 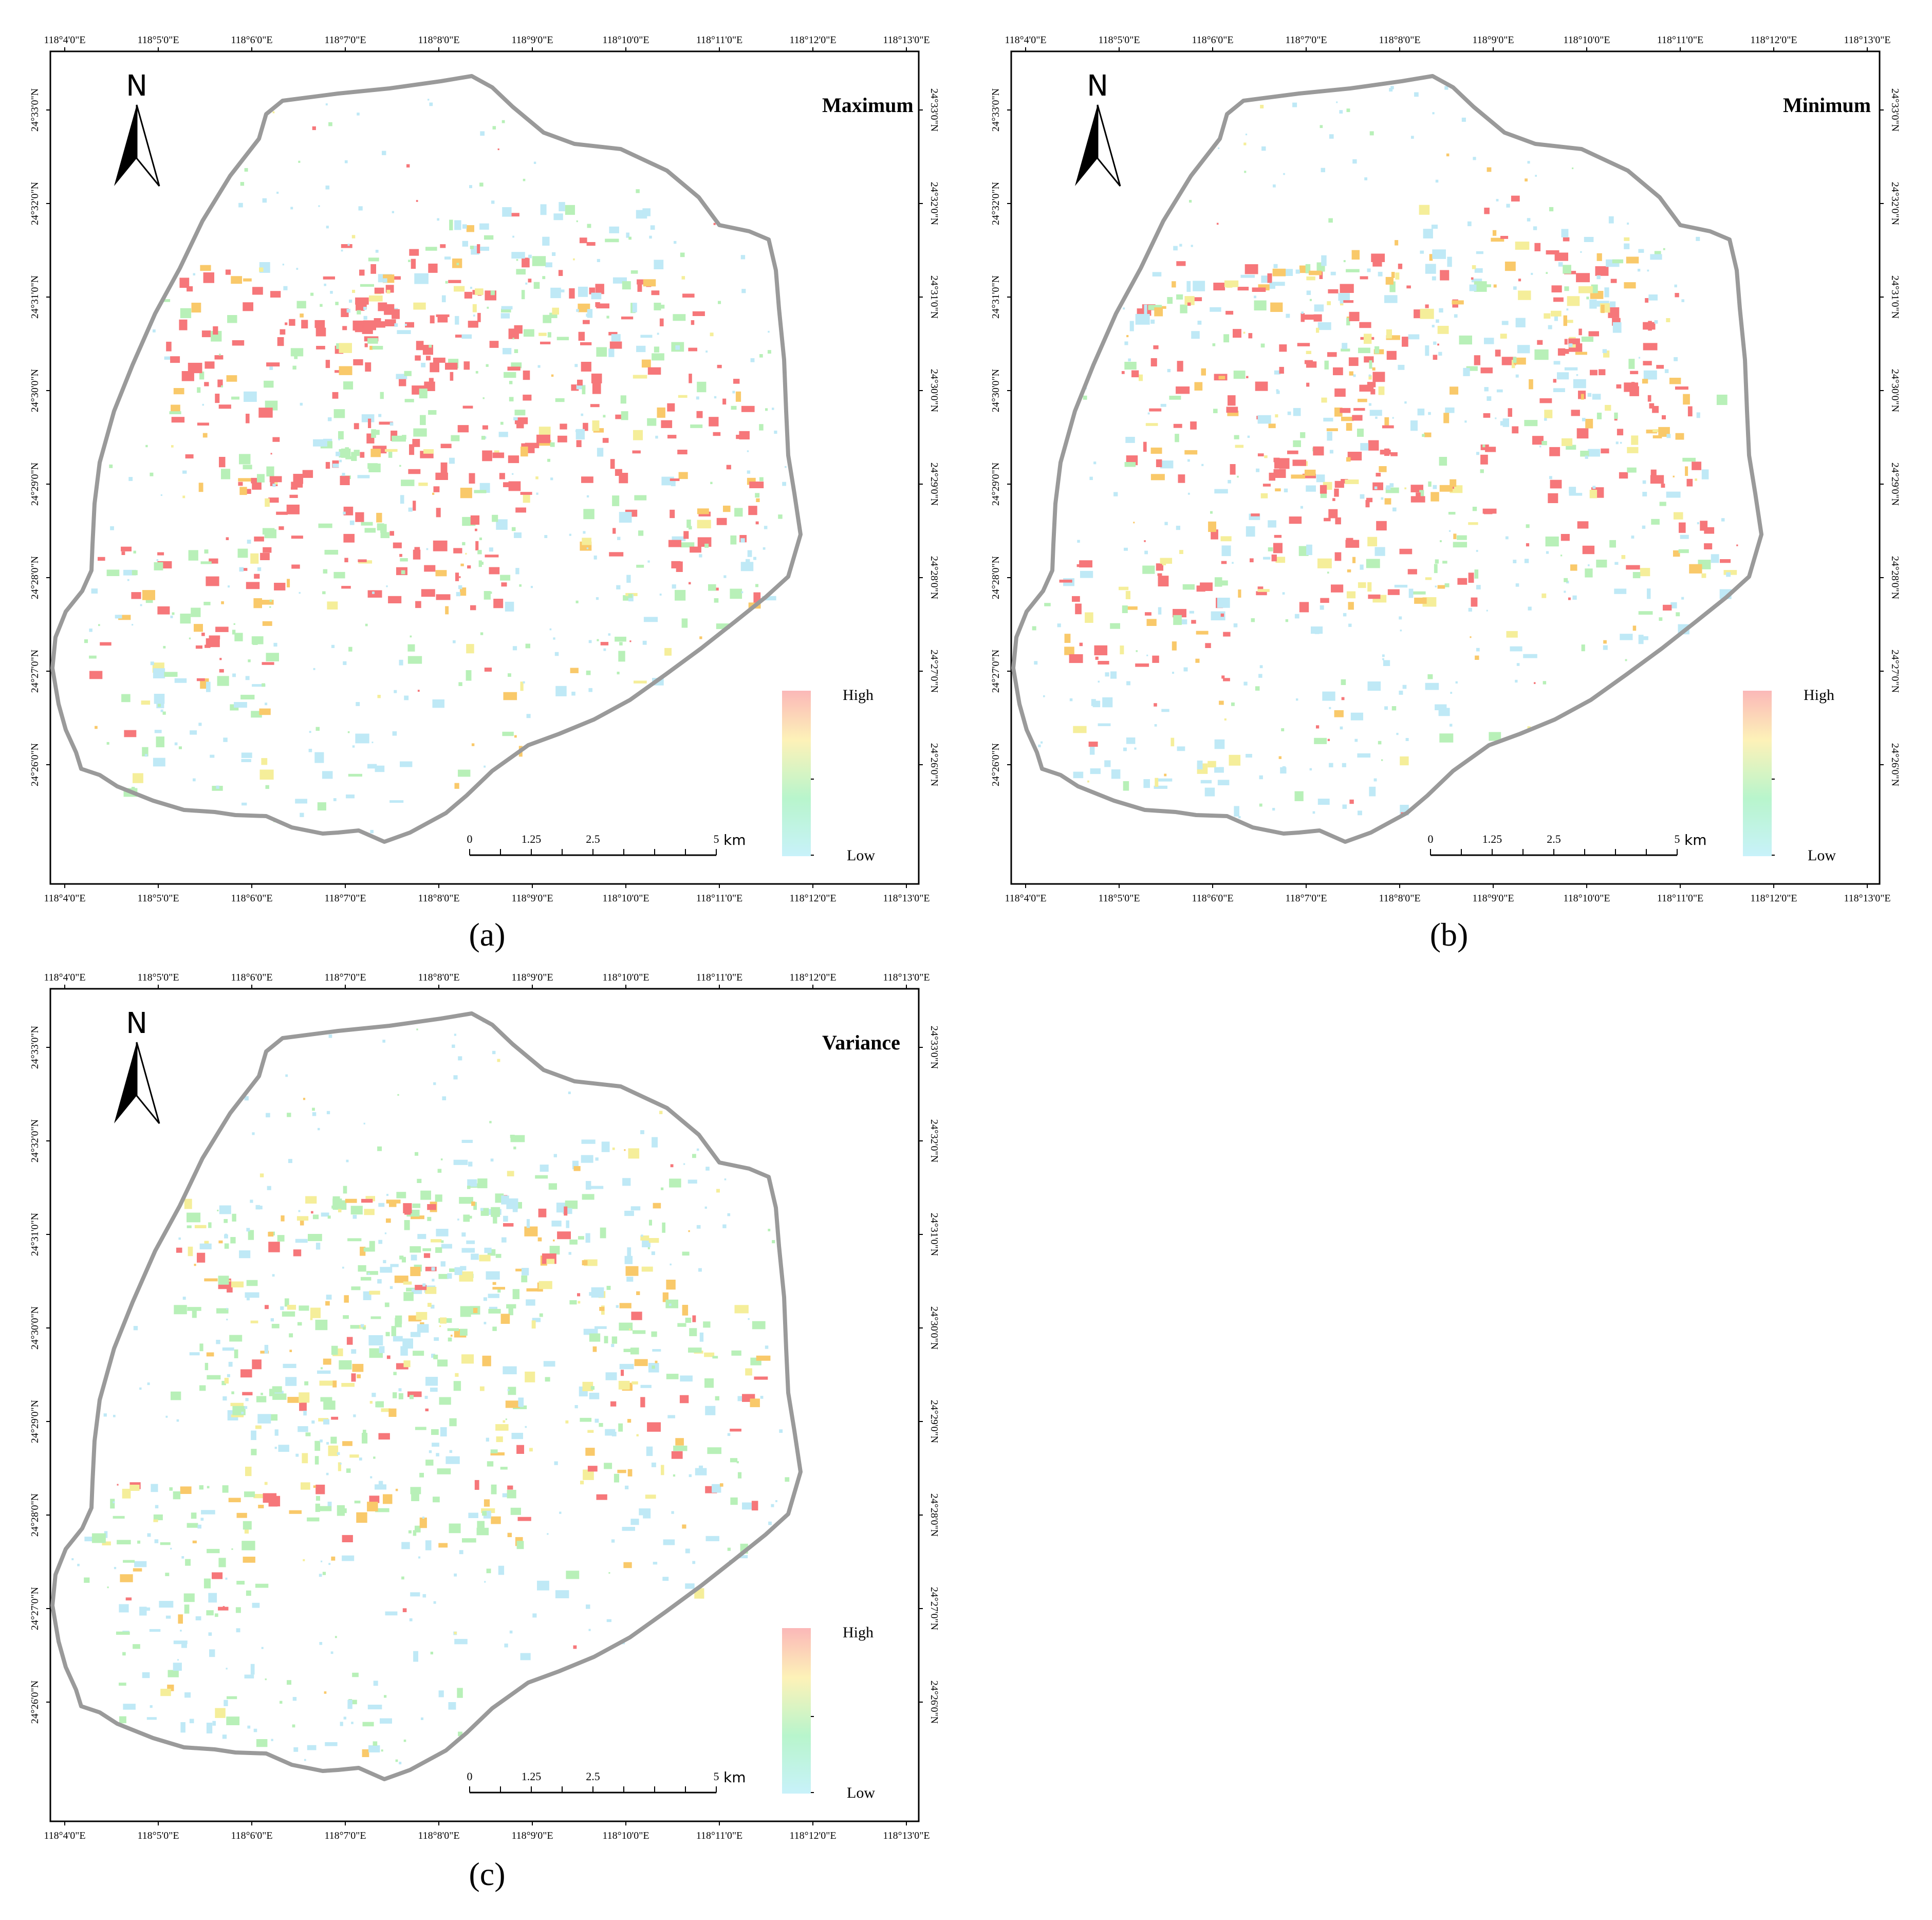 What do you see at coordinates (1450, 934) in the screenshot?
I see `panel-caption: (b)` at bounding box center [1450, 934].